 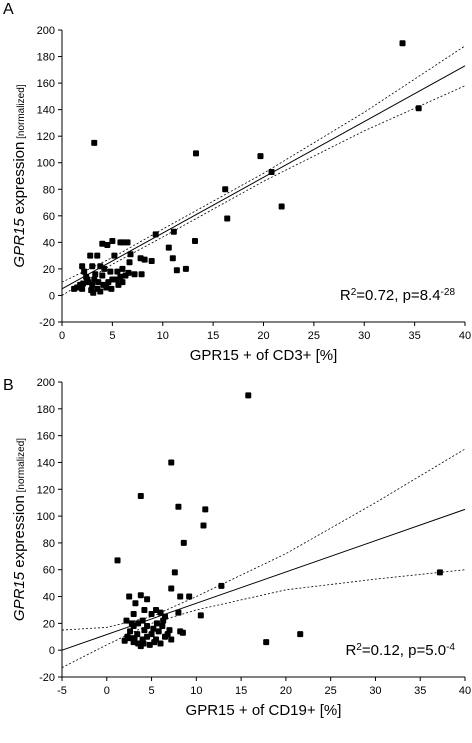 I want to click on x-axis-label: GPR15 + of CD19+ [%], so click(x=264, y=710).